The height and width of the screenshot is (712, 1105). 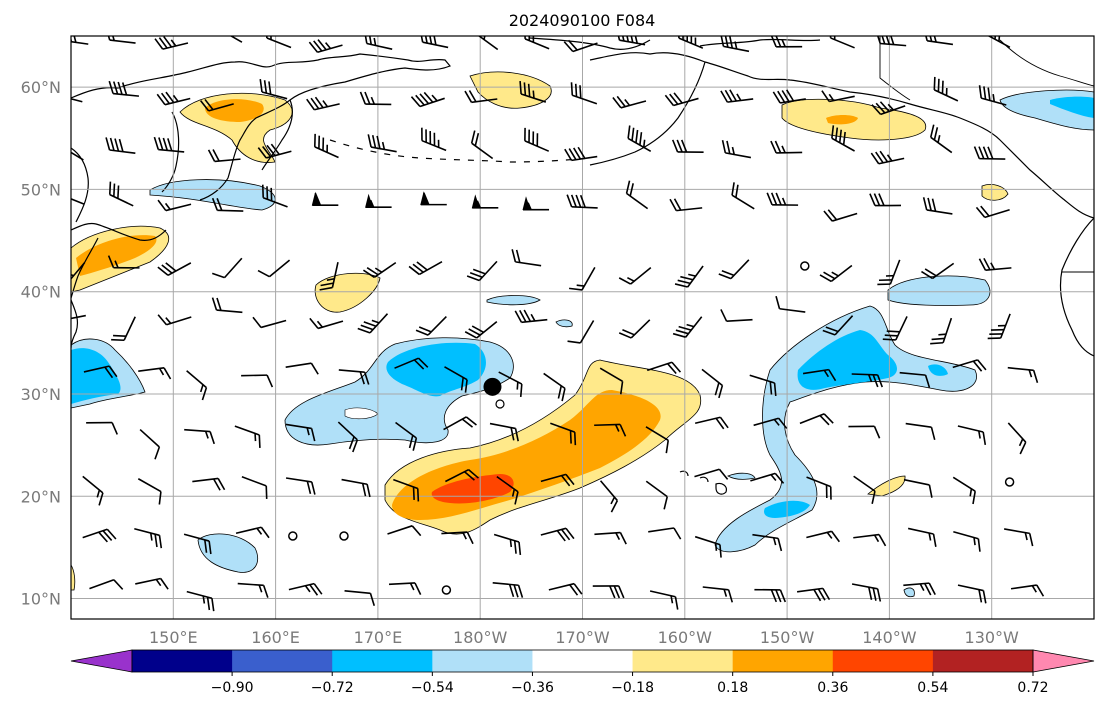 What do you see at coordinates (277, 135) in the screenshot?
I see `kamchatka-coastline` at bounding box center [277, 135].